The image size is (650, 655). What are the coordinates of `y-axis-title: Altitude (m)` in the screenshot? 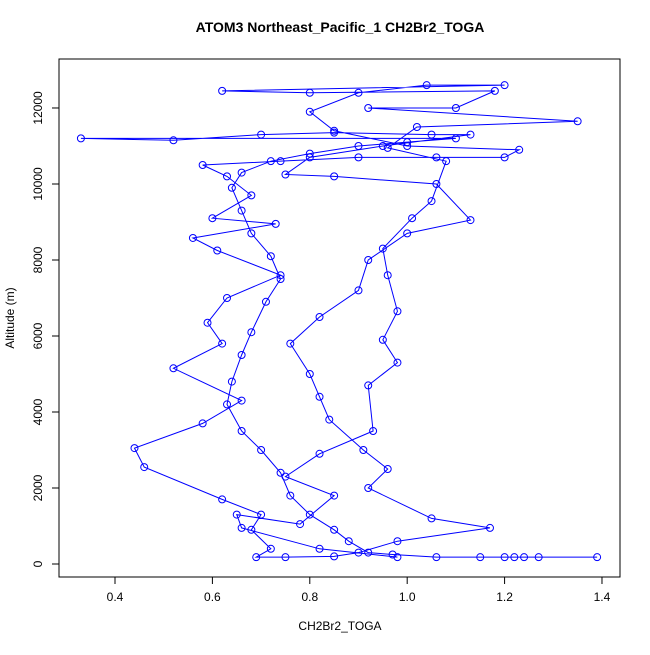 It's located at (10, 317).